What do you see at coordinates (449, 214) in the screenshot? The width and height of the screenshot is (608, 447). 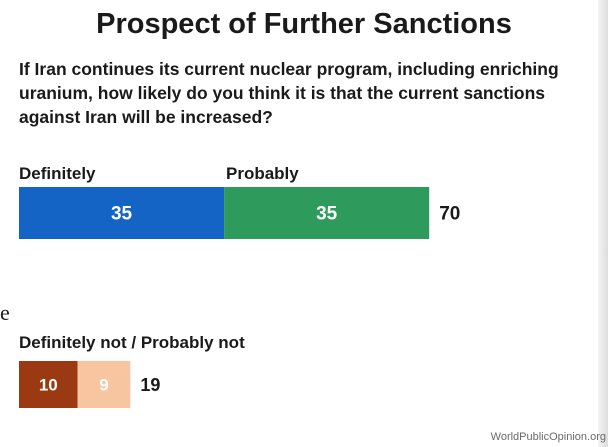 I see `bar-total-label: 70` at bounding box center [449, 214].